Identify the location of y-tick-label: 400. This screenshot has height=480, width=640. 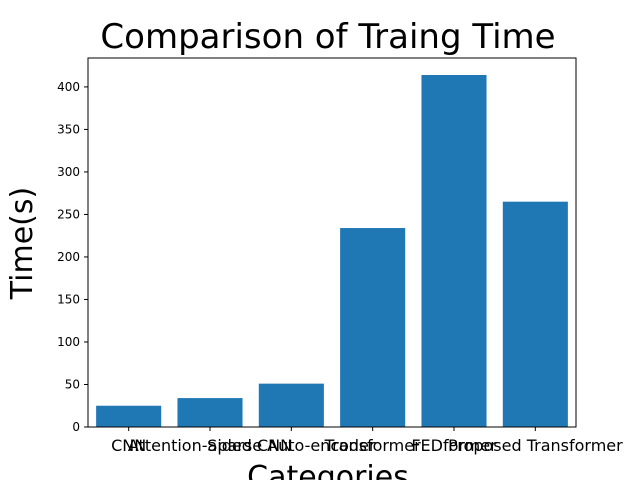
(68, 87).